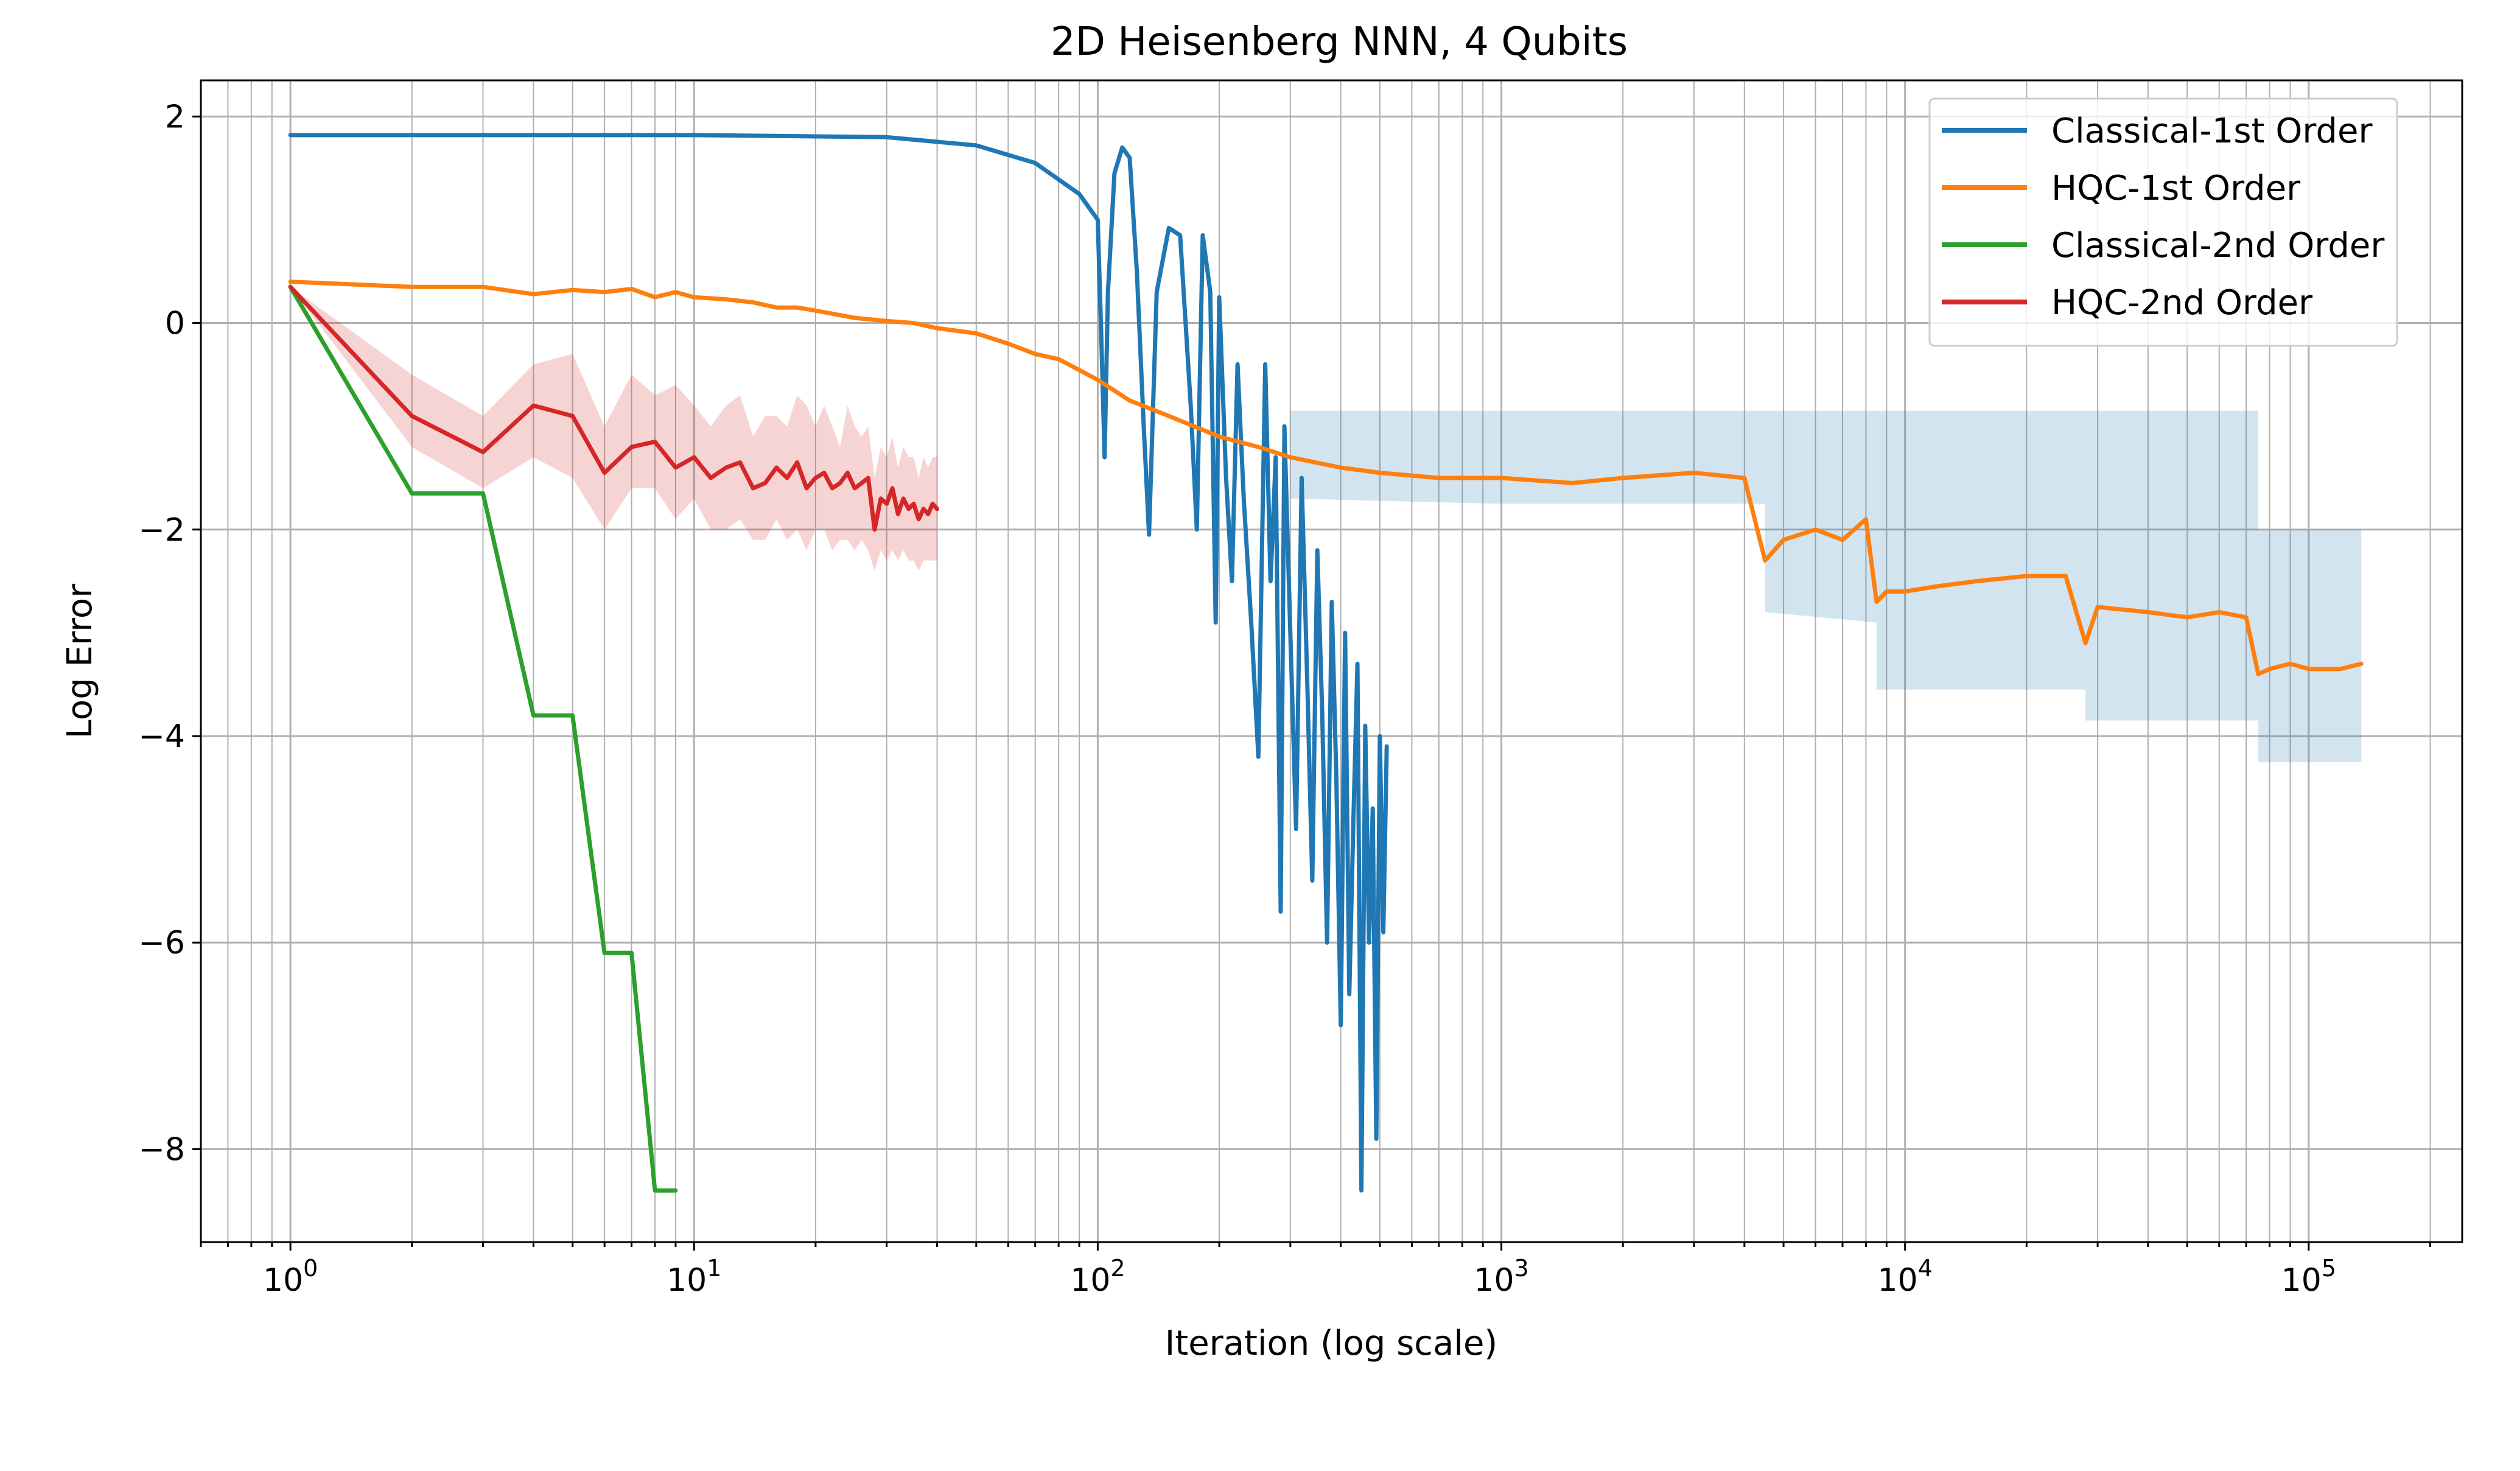 The width and height of the screenshot is (2520, 1471). Describe the element at coordinates (1332, 1343) in the screenshot. I see `x-axis-label: Iteration (log scale)` at that location.